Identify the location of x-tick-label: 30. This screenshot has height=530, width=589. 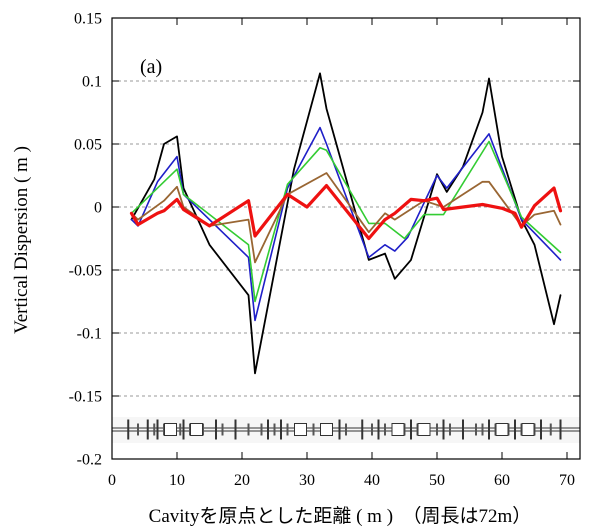
(307, 480).